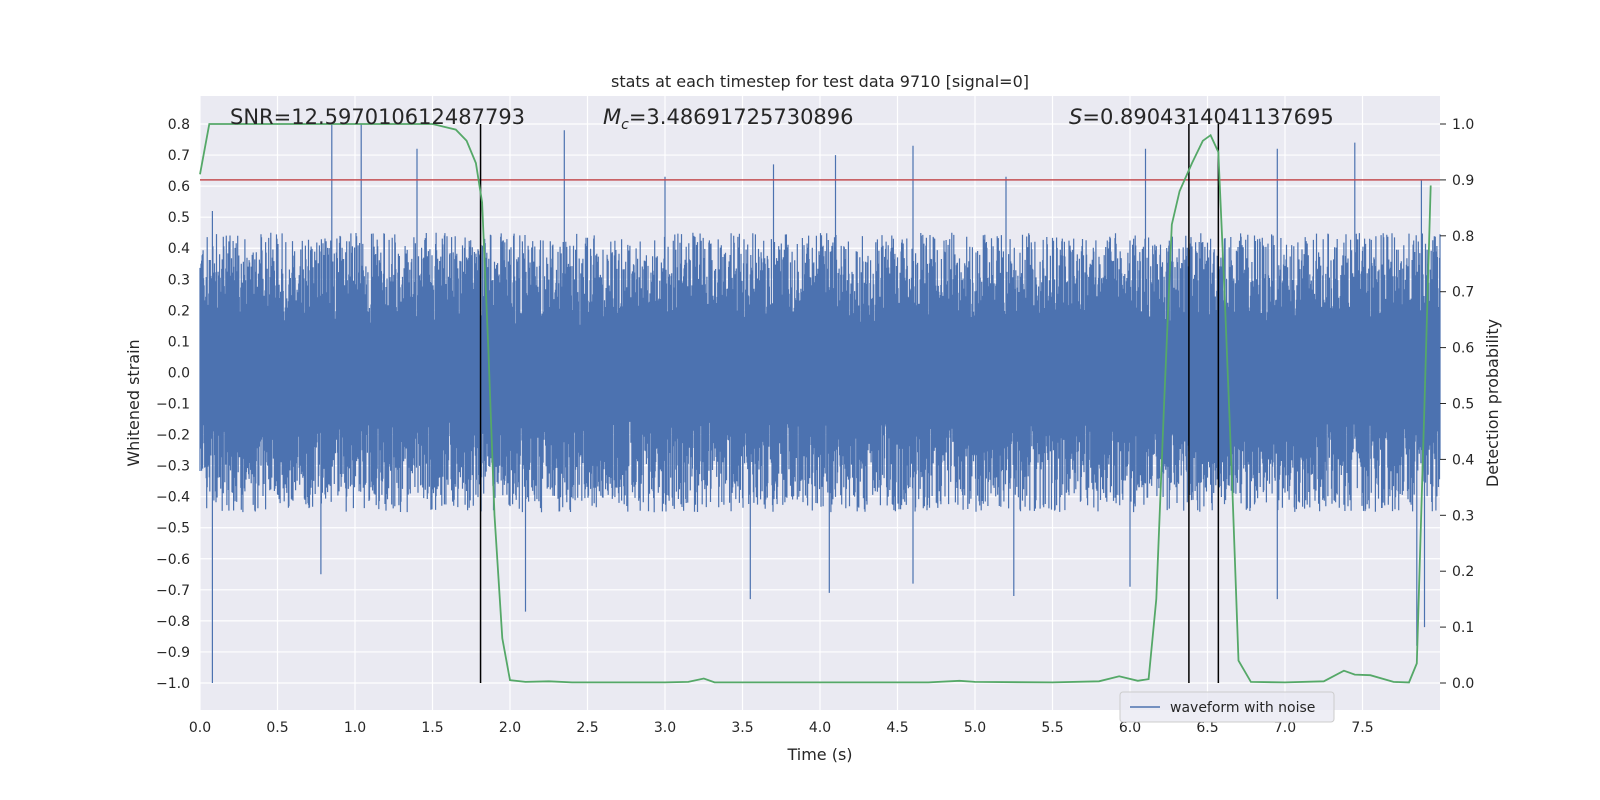 This screenshot has width=1600, height=800. Describe the element at coordinates (179, 280) in the screenshot. I see `y-tick-label: 0.3` at that location.